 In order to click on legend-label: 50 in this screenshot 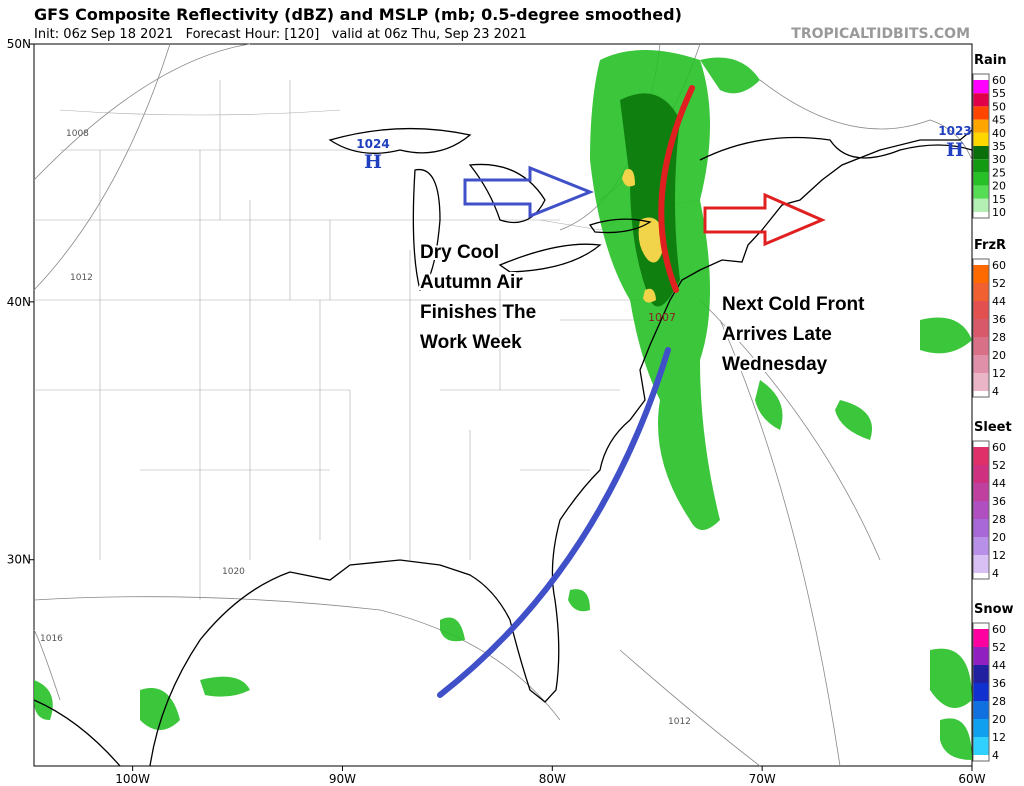, I will do `click(999, 106)`.